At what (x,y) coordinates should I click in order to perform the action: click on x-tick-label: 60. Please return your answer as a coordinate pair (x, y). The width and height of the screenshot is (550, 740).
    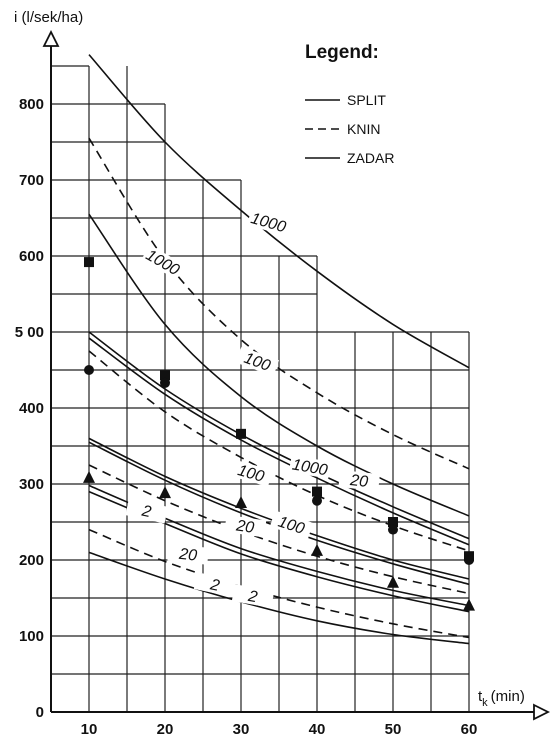
    Looking at the image, I should click on (469, 729).